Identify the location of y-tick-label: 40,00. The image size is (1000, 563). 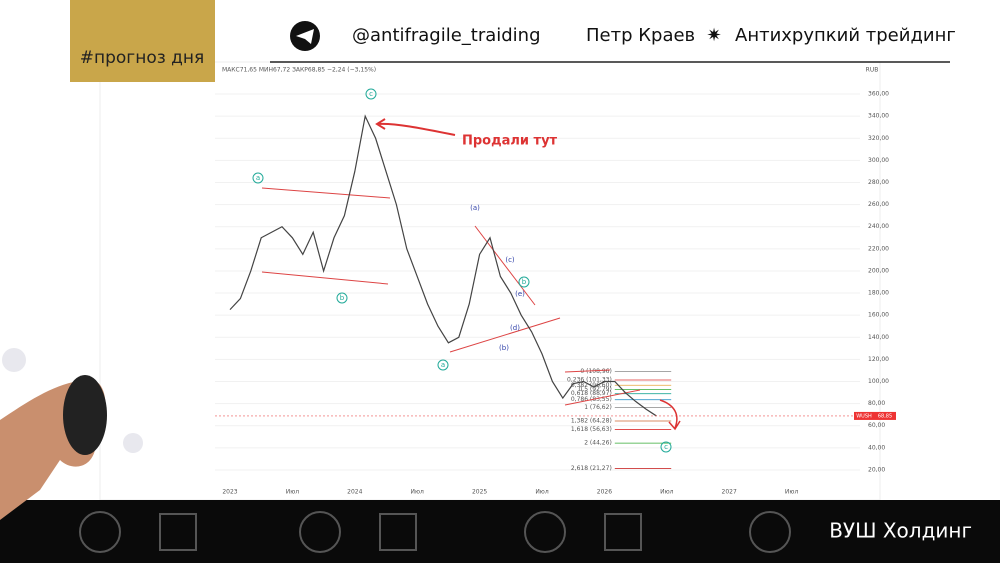
(876, 447).